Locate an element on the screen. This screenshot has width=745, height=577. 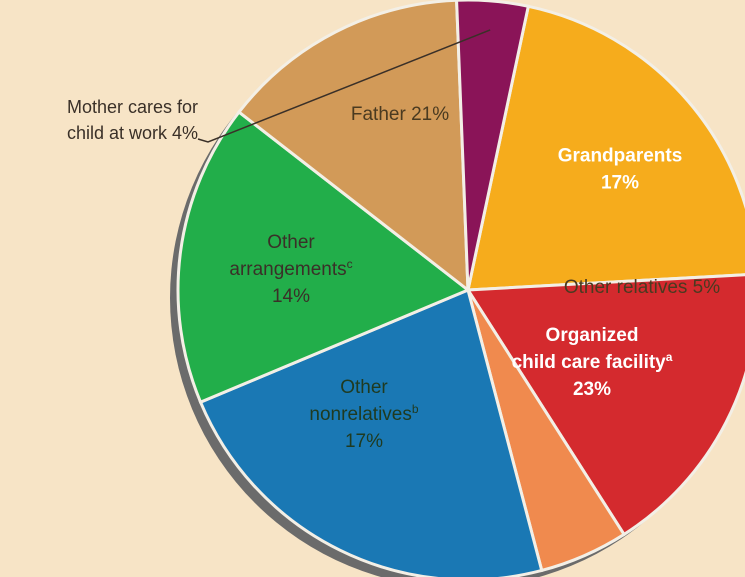
slice-label-line: Mother cares for is located at coordinates (132, 107).